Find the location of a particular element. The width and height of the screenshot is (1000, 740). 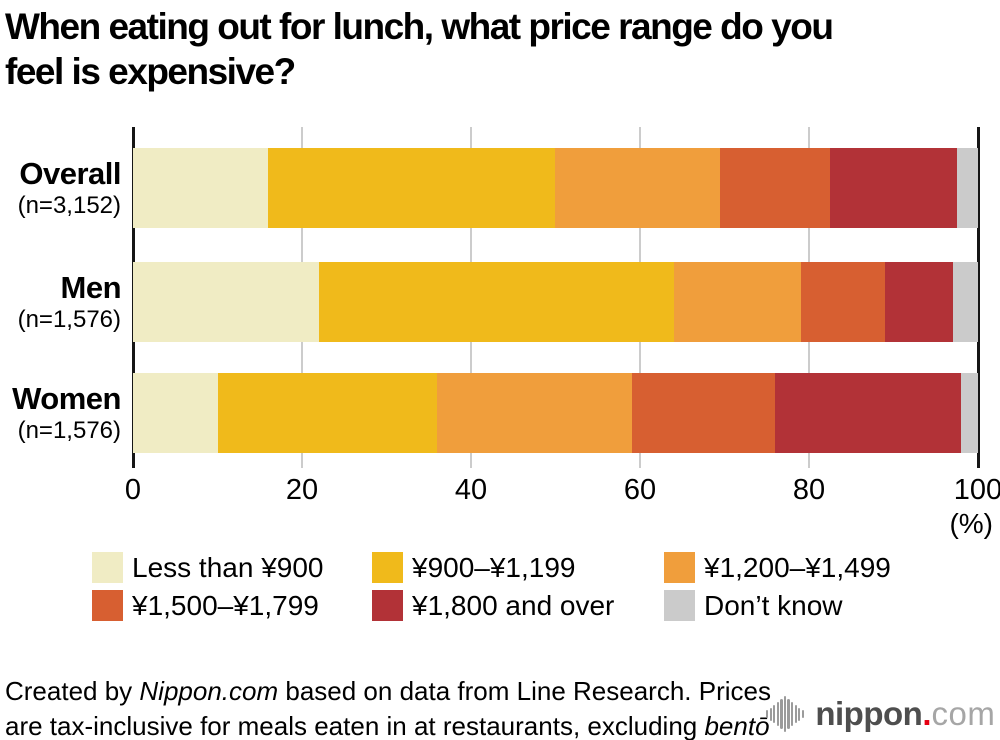

legend-label: Don’t know is located at coordinates (773, 605).